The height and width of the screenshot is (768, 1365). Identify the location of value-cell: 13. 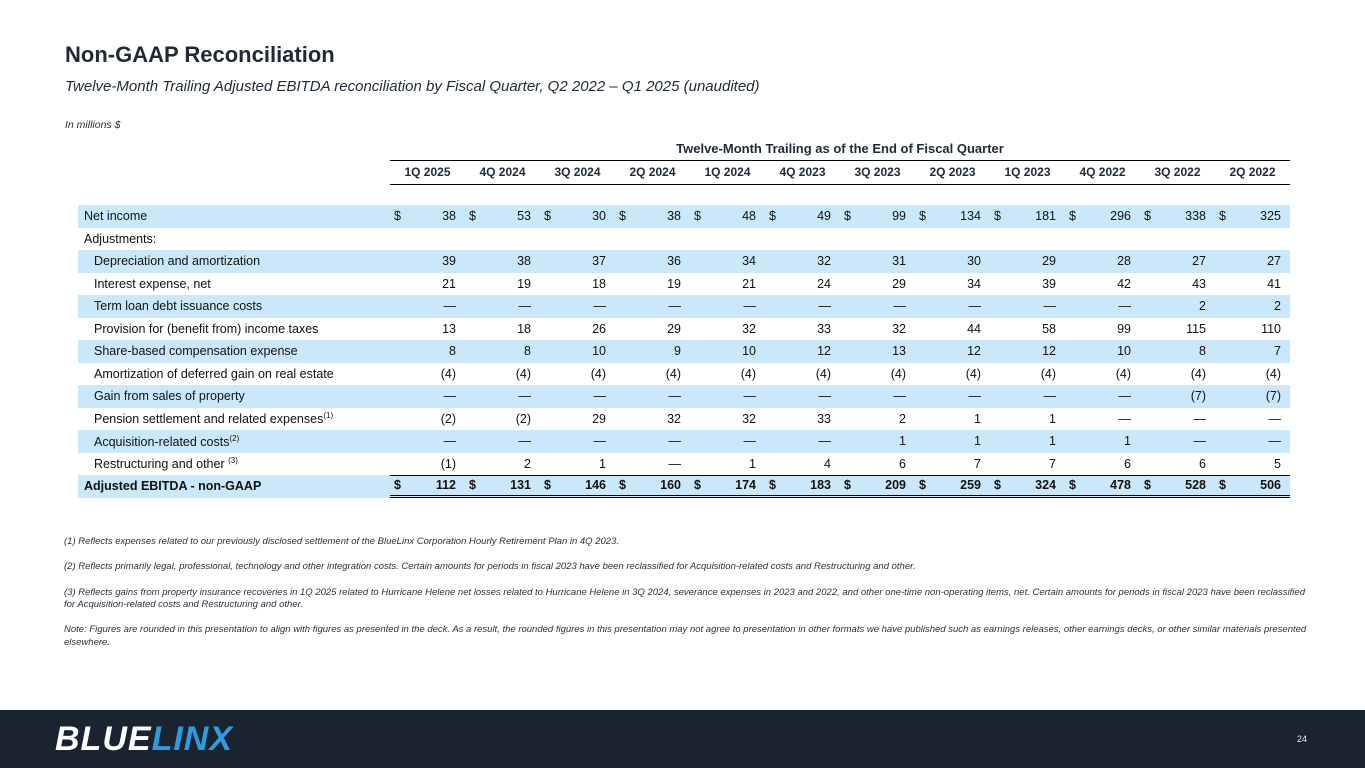
(877, 351).